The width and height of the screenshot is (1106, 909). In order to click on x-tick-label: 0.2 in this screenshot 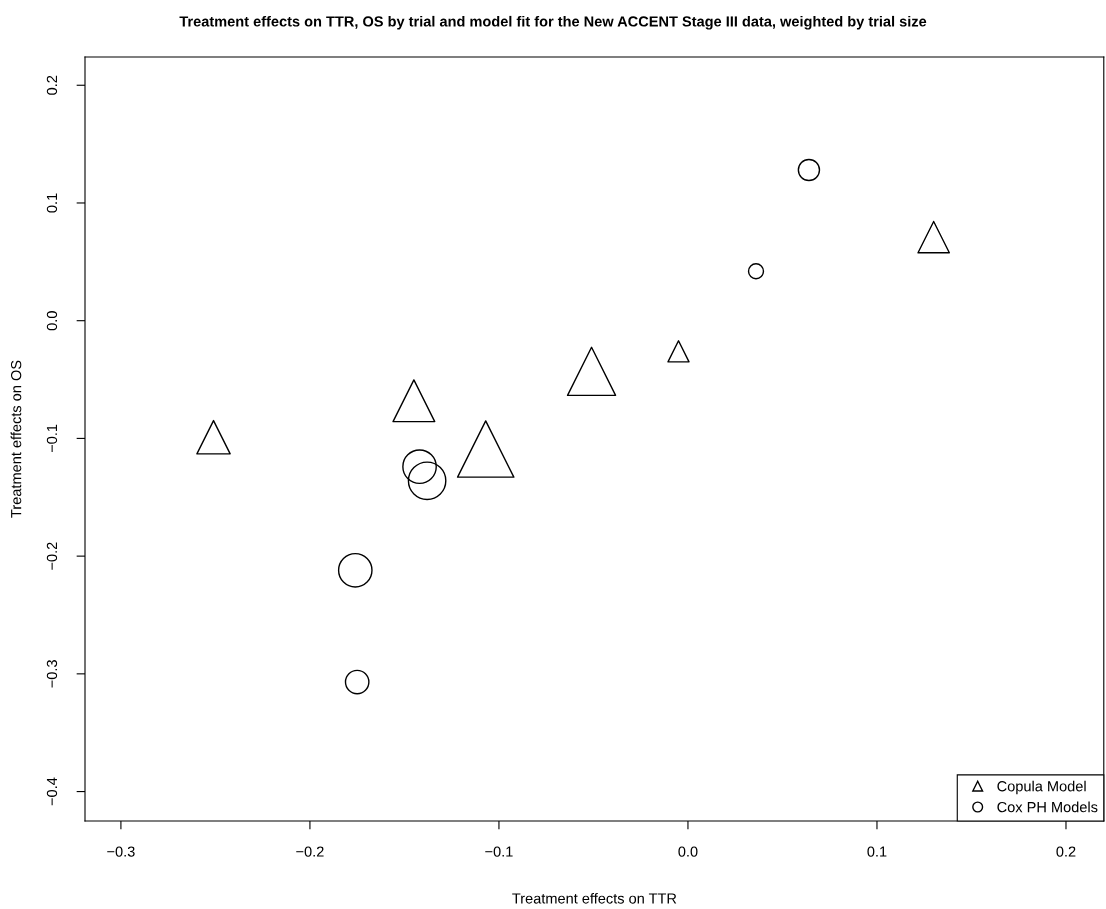, I will do `click(1066, 851)`.